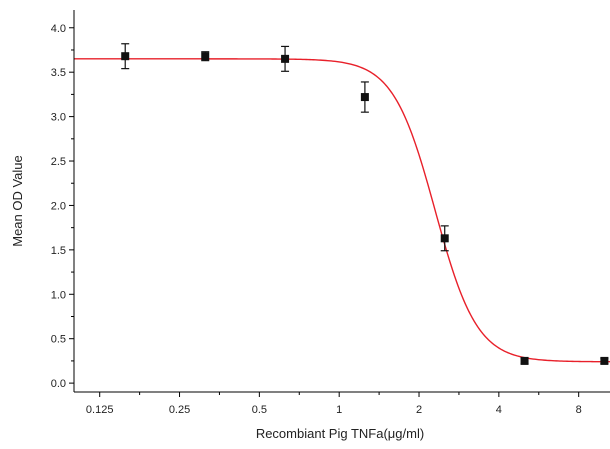 This screenshot has width=610, height=449. Describe the element at coordinates (58, 251) in the screenshot. I see `y-tick-label: 1.5` at that location.